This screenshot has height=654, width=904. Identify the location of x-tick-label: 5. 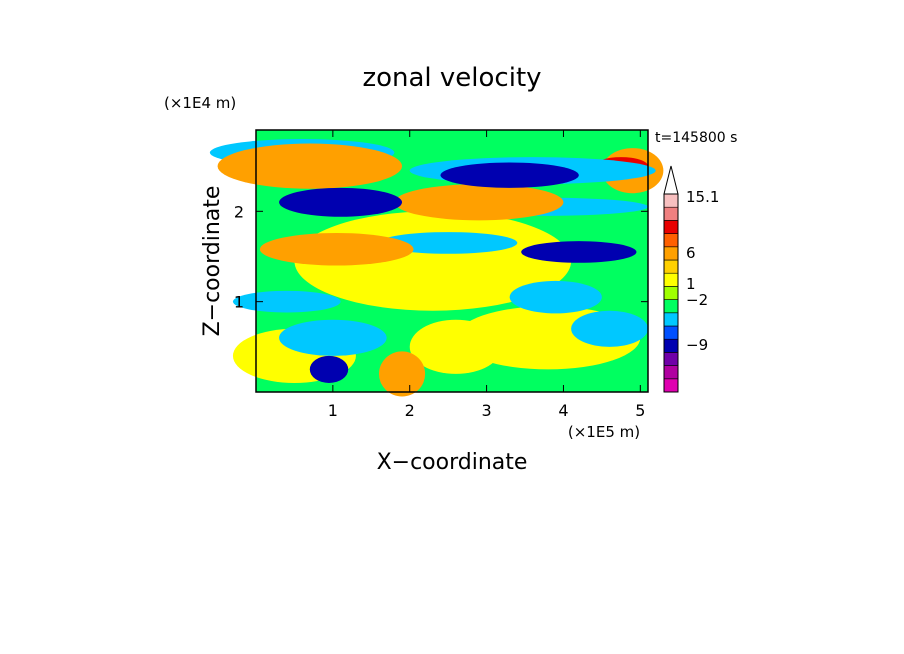
(640, 410).